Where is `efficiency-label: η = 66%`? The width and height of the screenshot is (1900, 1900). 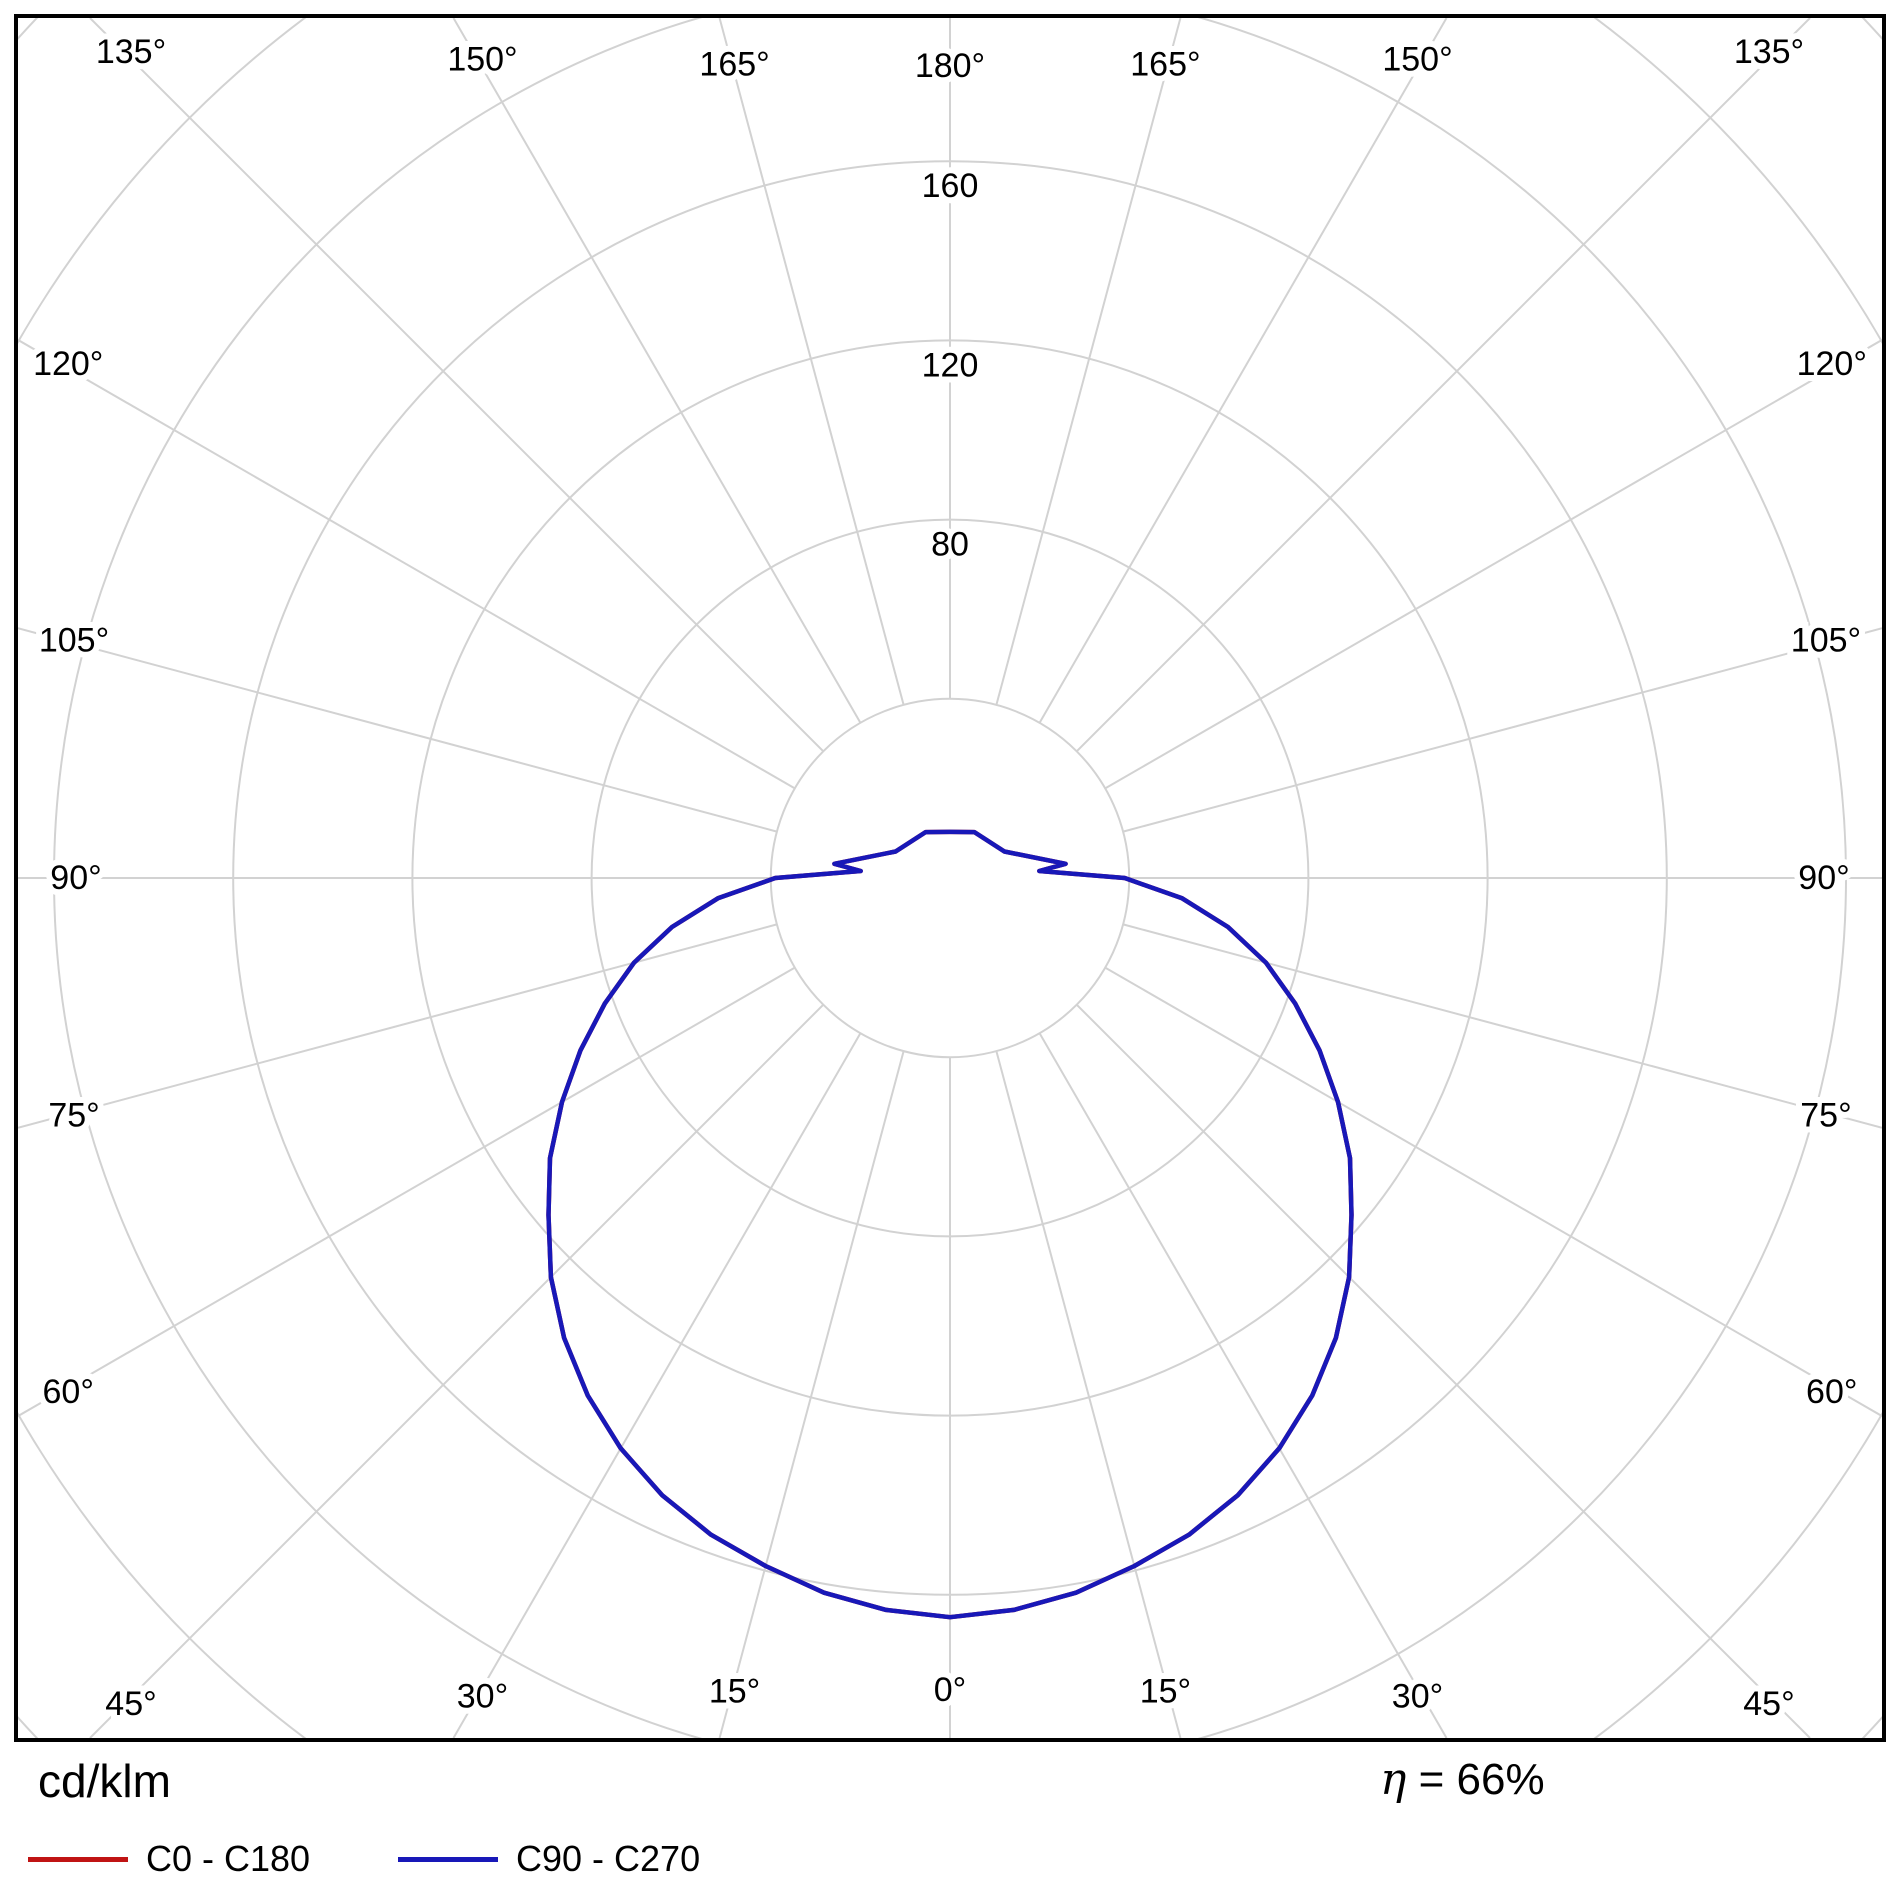
efficiency-label: η = 66% is located at coordinates (1462, 1780).